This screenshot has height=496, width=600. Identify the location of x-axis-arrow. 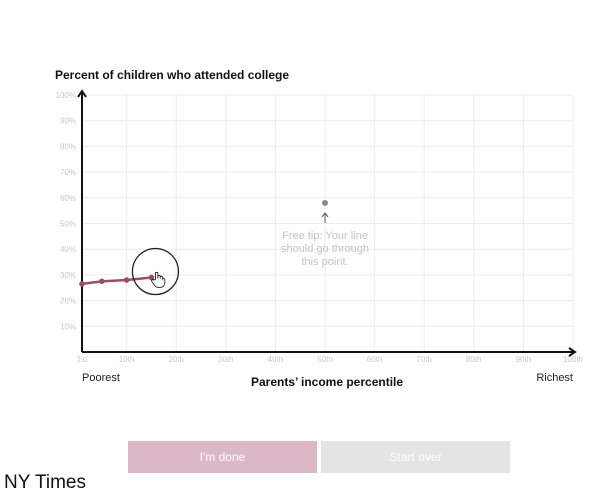
(572, 352).